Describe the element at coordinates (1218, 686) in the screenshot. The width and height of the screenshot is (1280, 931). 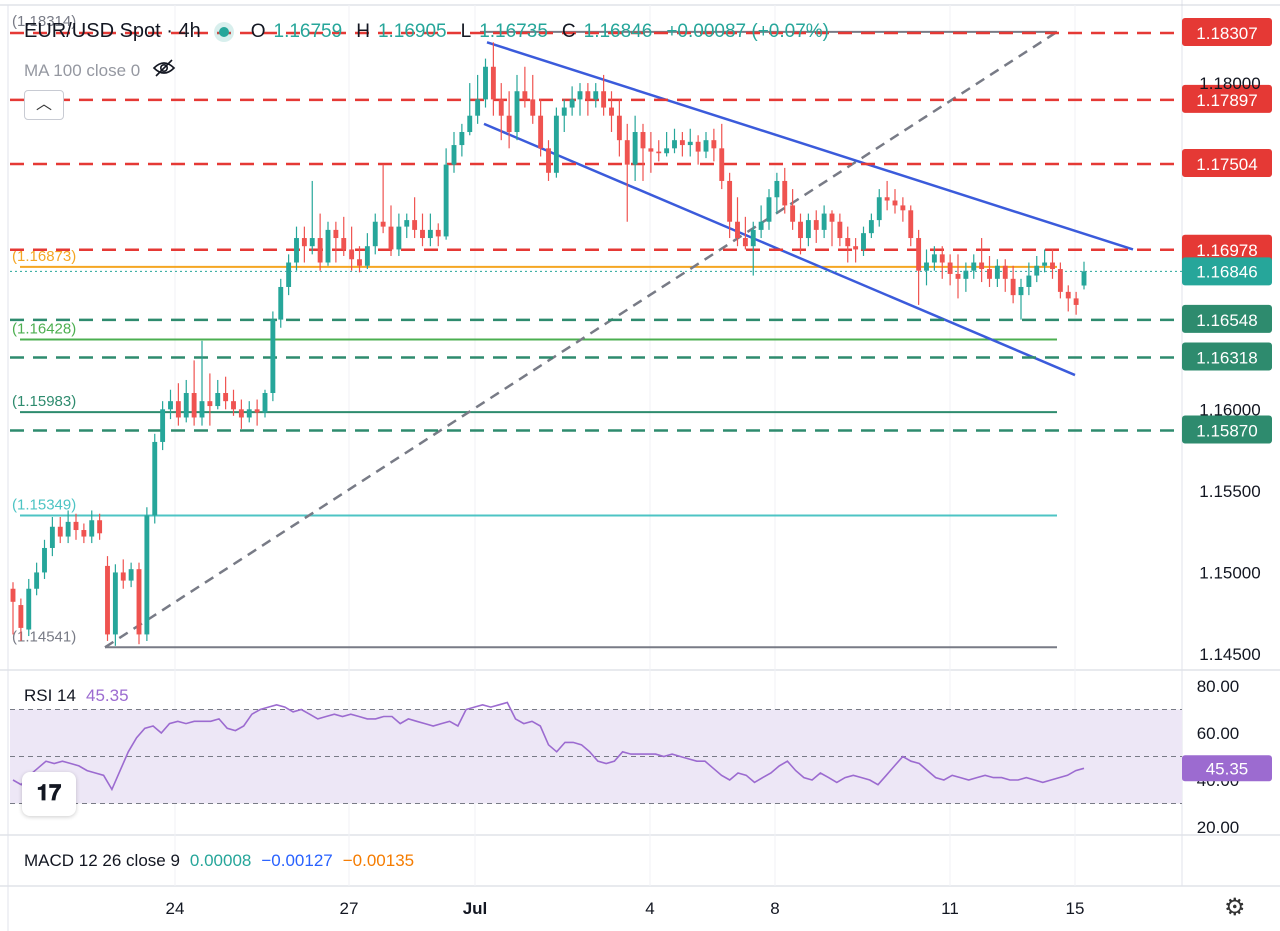
I see `rsi-axis-tick: 80.00` at that location.